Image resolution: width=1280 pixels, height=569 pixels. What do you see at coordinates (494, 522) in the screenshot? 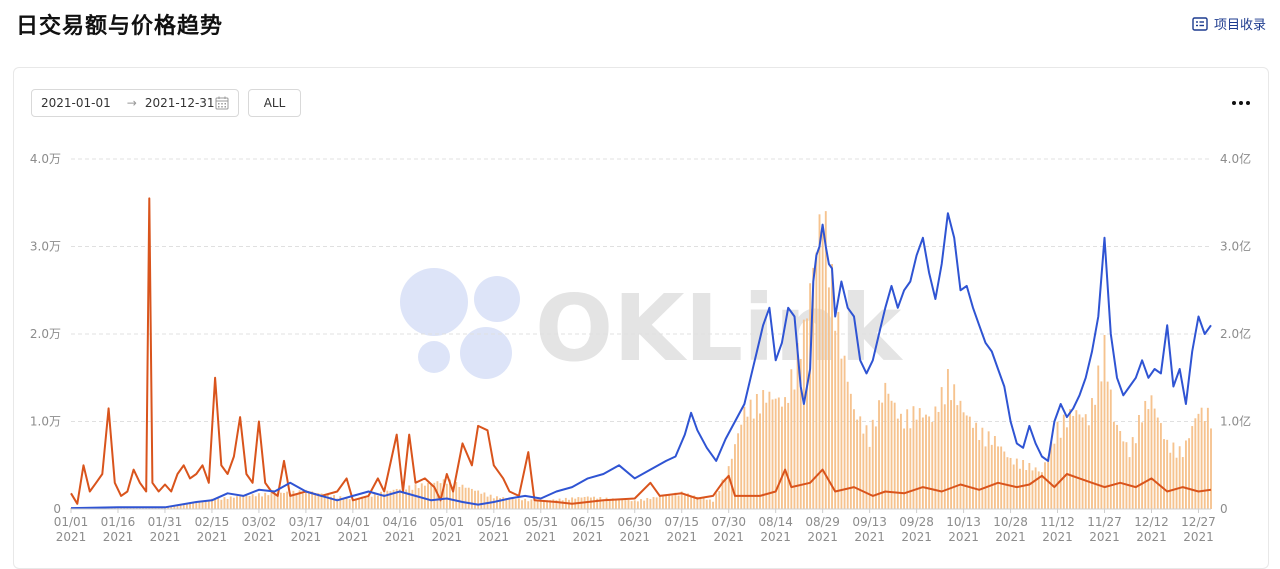
I see `x-tick-label: 05/16` at bounding box center [494, 522].